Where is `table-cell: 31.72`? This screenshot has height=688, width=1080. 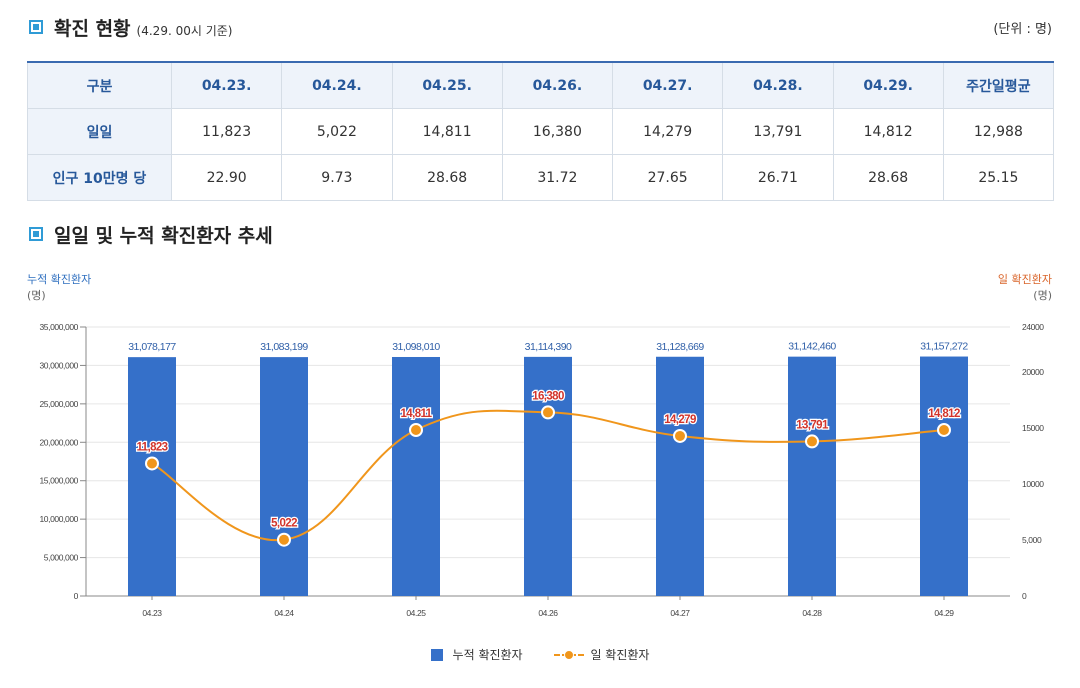 table-cell: 31.72 is located at coordinates (557, 177).